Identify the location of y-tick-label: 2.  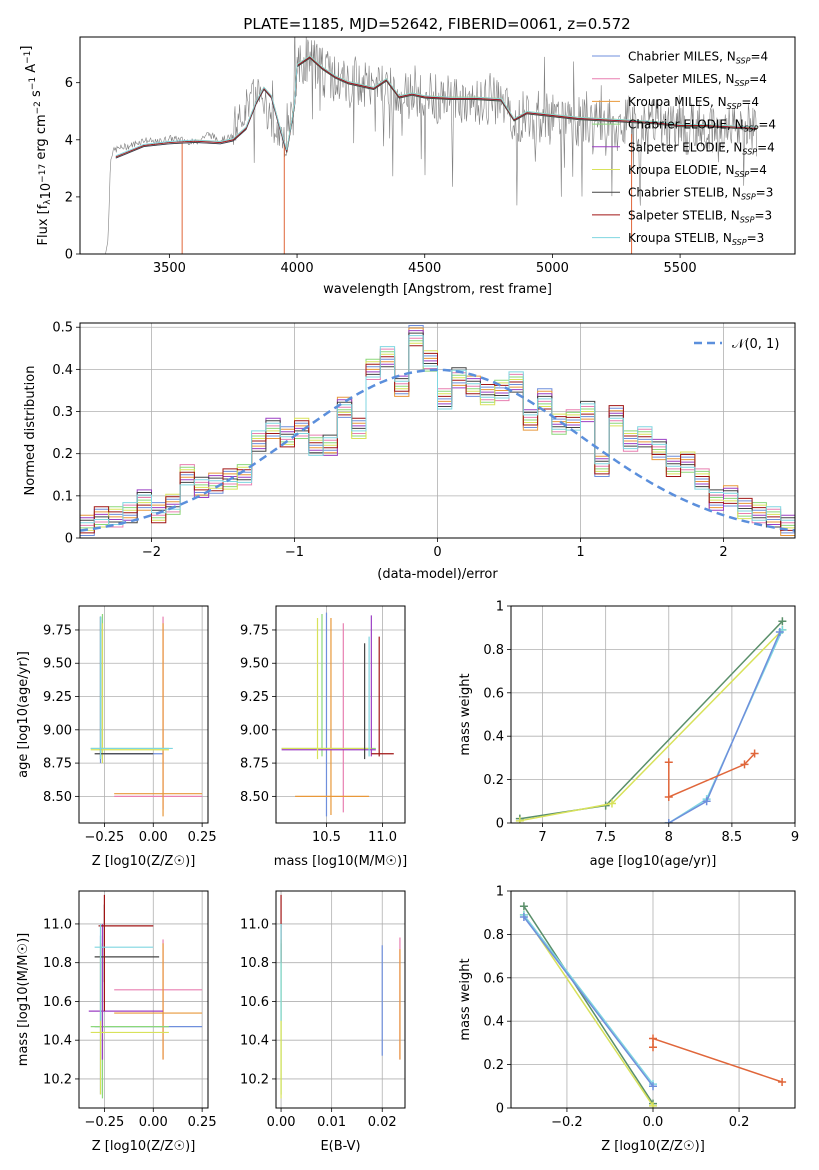
(69, 197).